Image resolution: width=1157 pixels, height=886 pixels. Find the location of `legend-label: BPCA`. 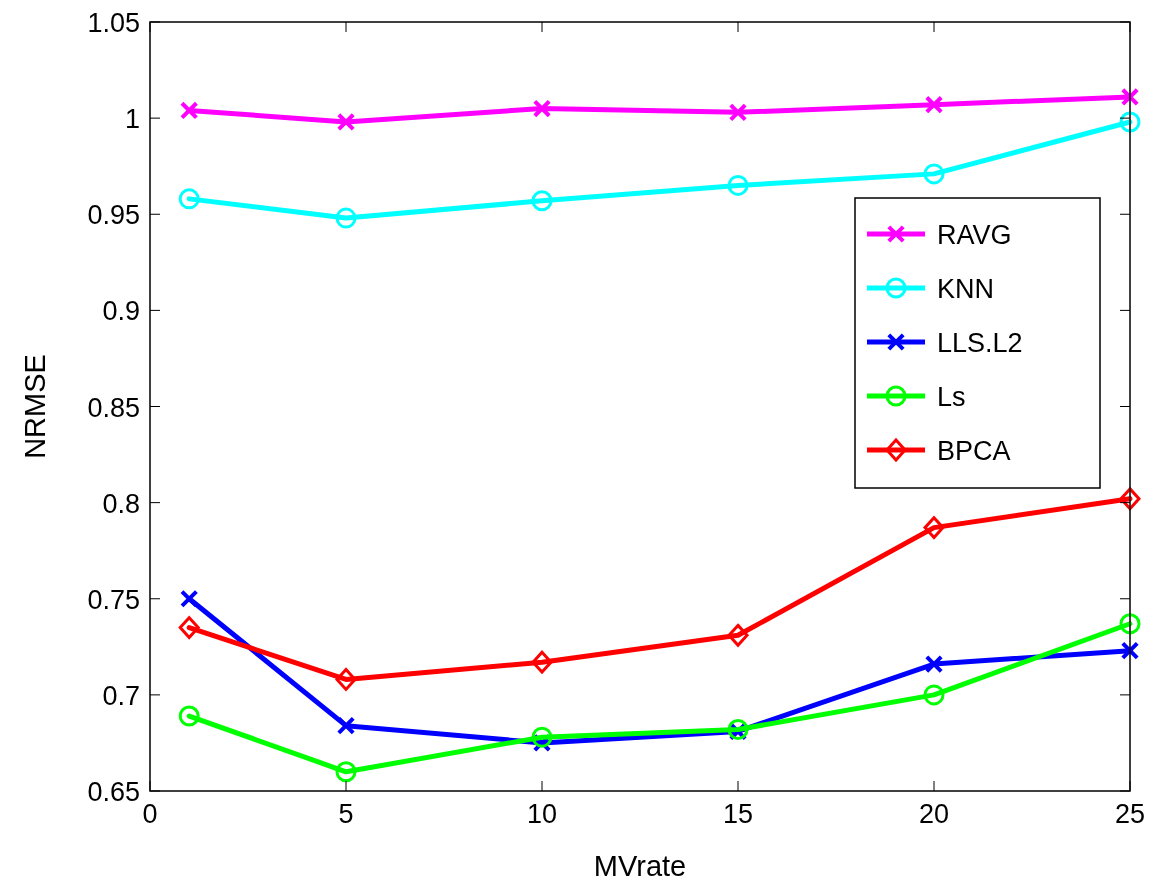

legend-label: BPCA is located at coordinates (974, 451).